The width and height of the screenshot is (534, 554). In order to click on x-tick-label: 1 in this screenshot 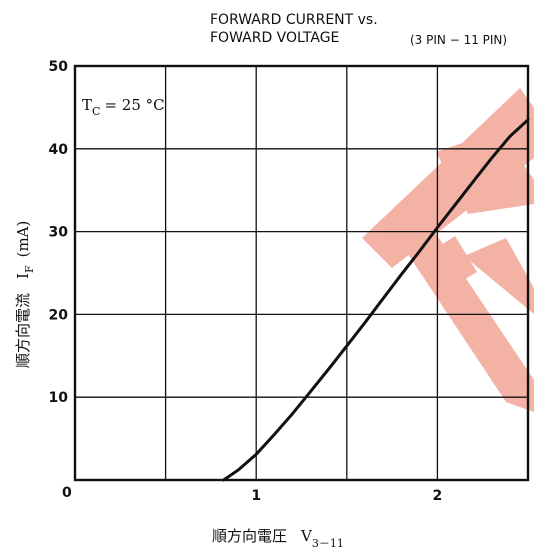, I will do `click(256, 496)`.